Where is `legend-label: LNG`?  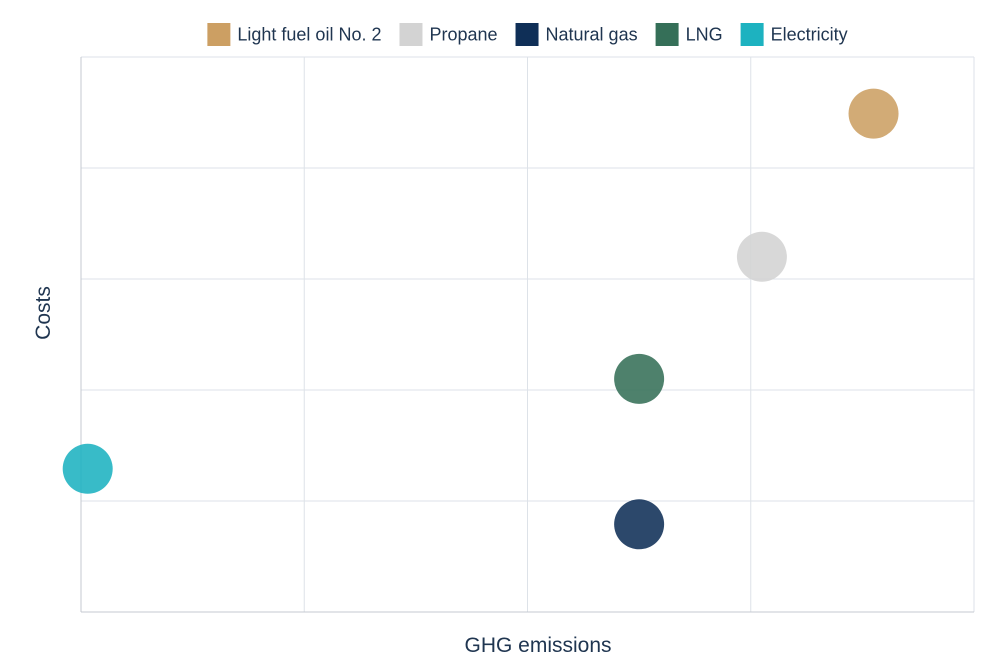 legend-label: LNG is located at coordinates (704, 35).